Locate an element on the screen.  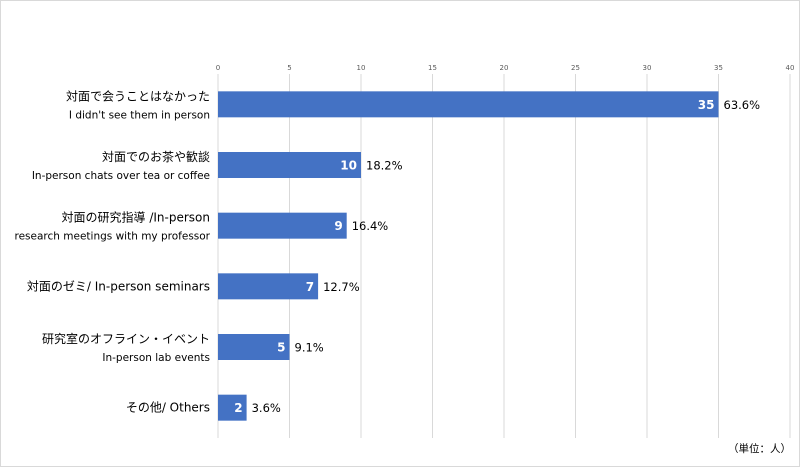
category-label-line1: 対面の研究指導 /In-person is located at coordinates (136, 217).